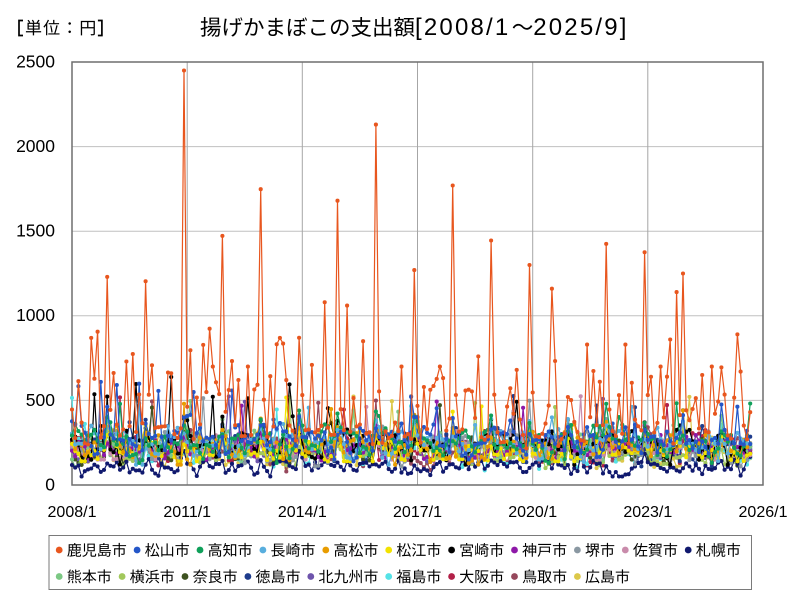 This screenshot has height=600, width=800. I want to click on svg-text: 500, so click(40, 400).